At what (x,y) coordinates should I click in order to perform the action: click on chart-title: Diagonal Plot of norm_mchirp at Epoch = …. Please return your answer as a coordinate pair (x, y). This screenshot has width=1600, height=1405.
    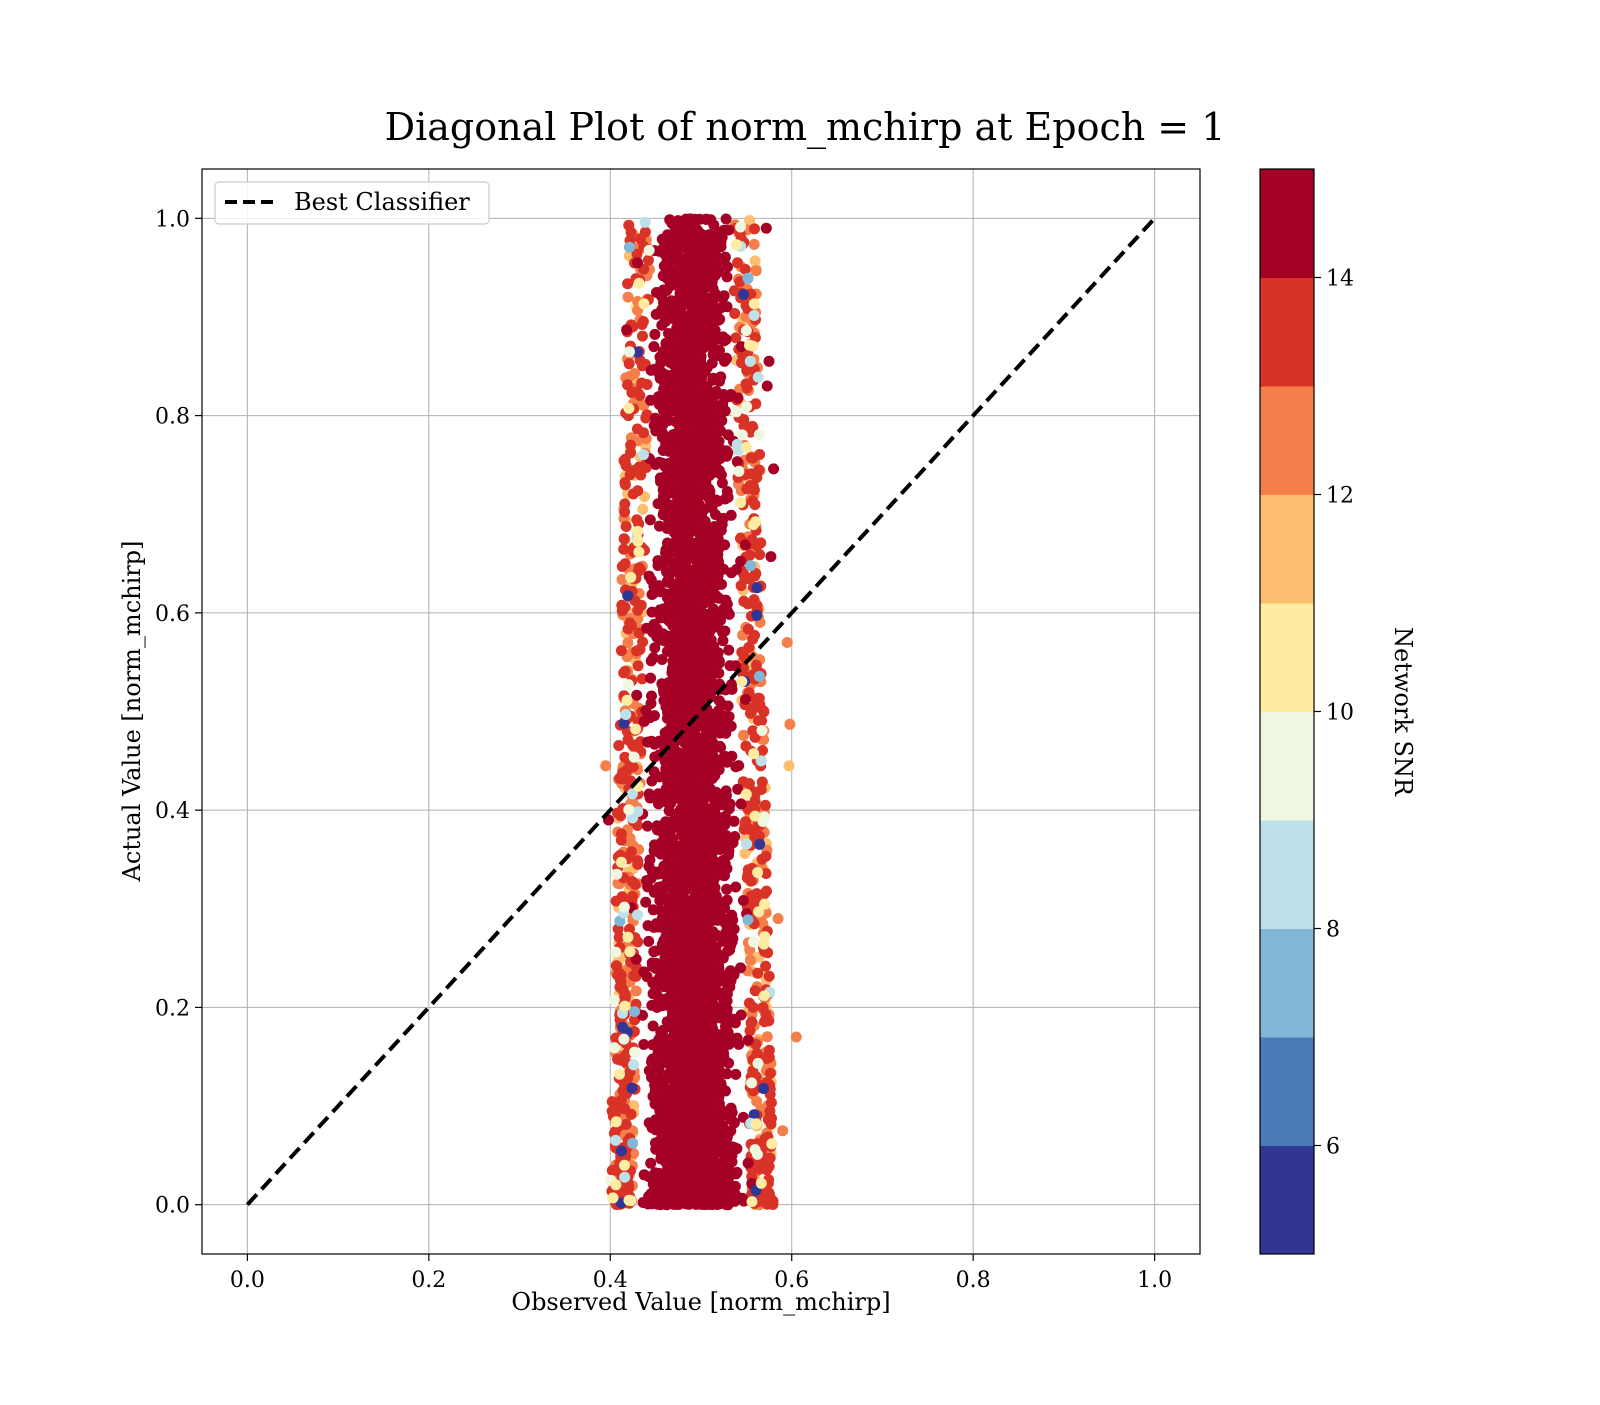
    Looking at the image, I should click on (805, 127).